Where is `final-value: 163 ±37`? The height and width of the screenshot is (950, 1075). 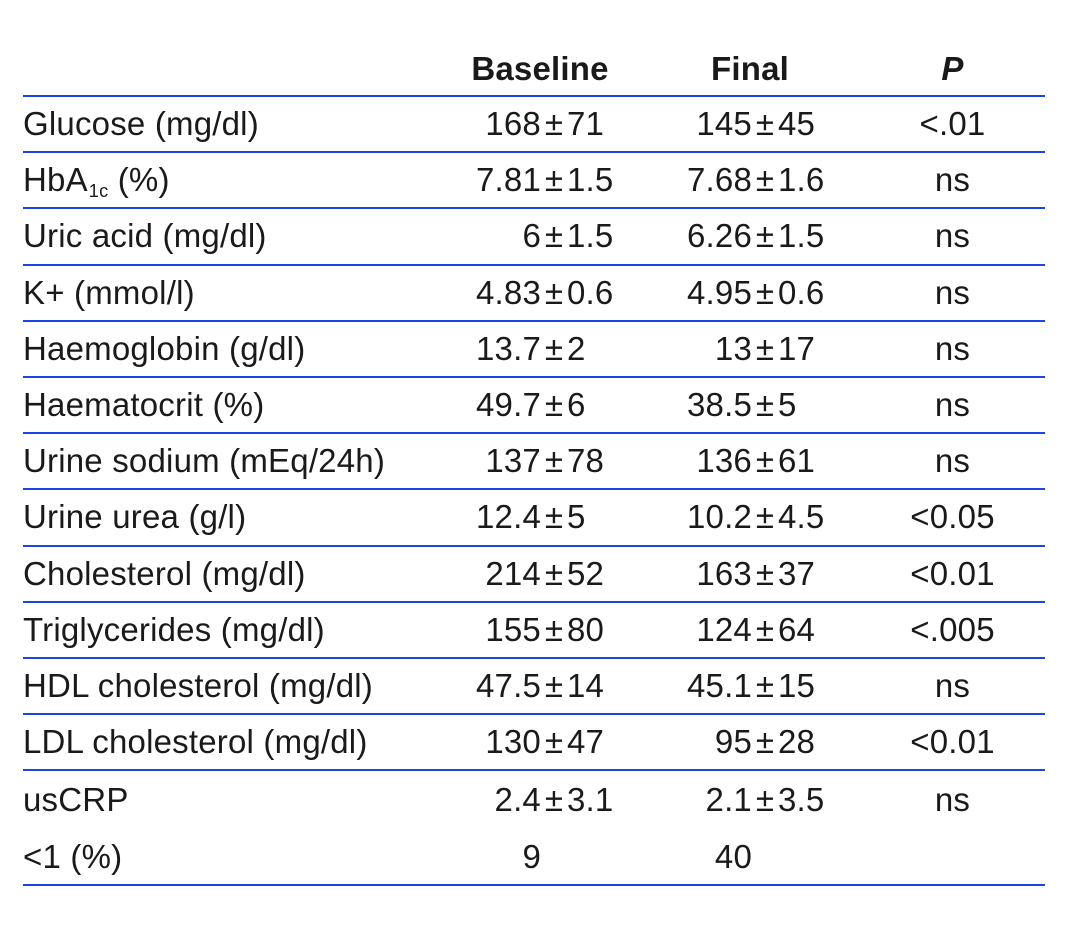
final-value: 163 ±37 is located at coordinates (750, 574).